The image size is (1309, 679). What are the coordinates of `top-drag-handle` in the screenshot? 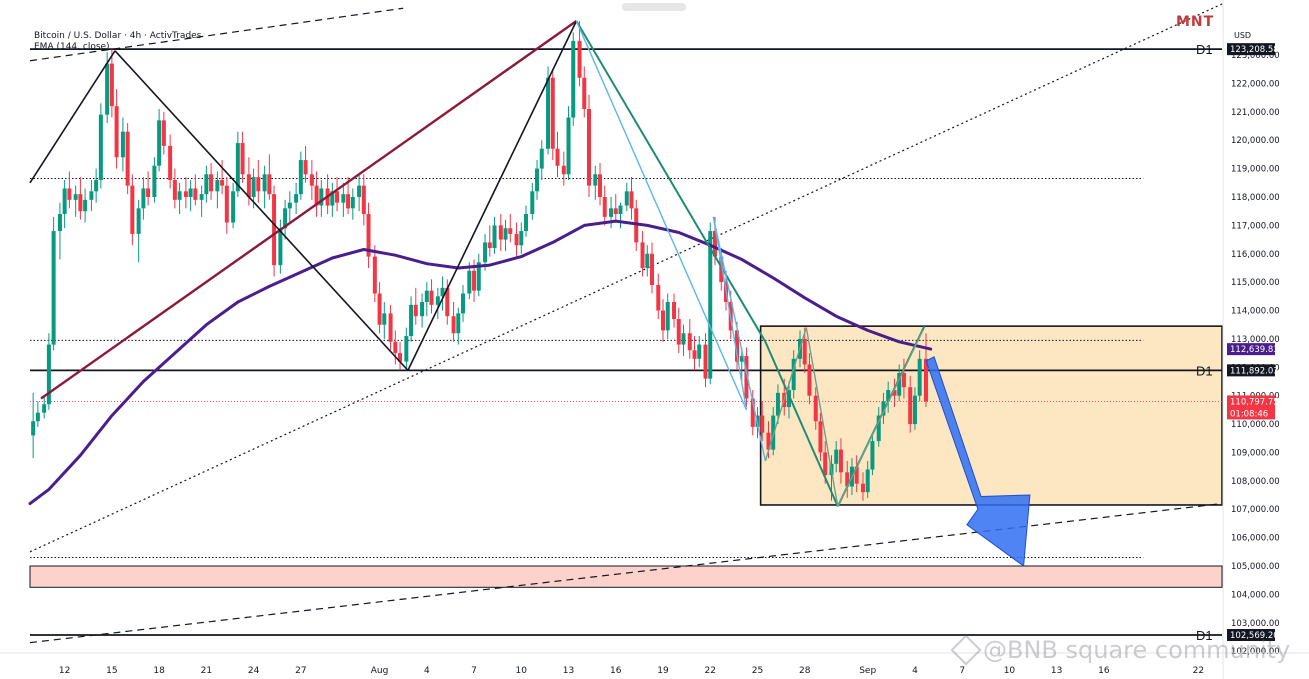 It's located at (654, 7).